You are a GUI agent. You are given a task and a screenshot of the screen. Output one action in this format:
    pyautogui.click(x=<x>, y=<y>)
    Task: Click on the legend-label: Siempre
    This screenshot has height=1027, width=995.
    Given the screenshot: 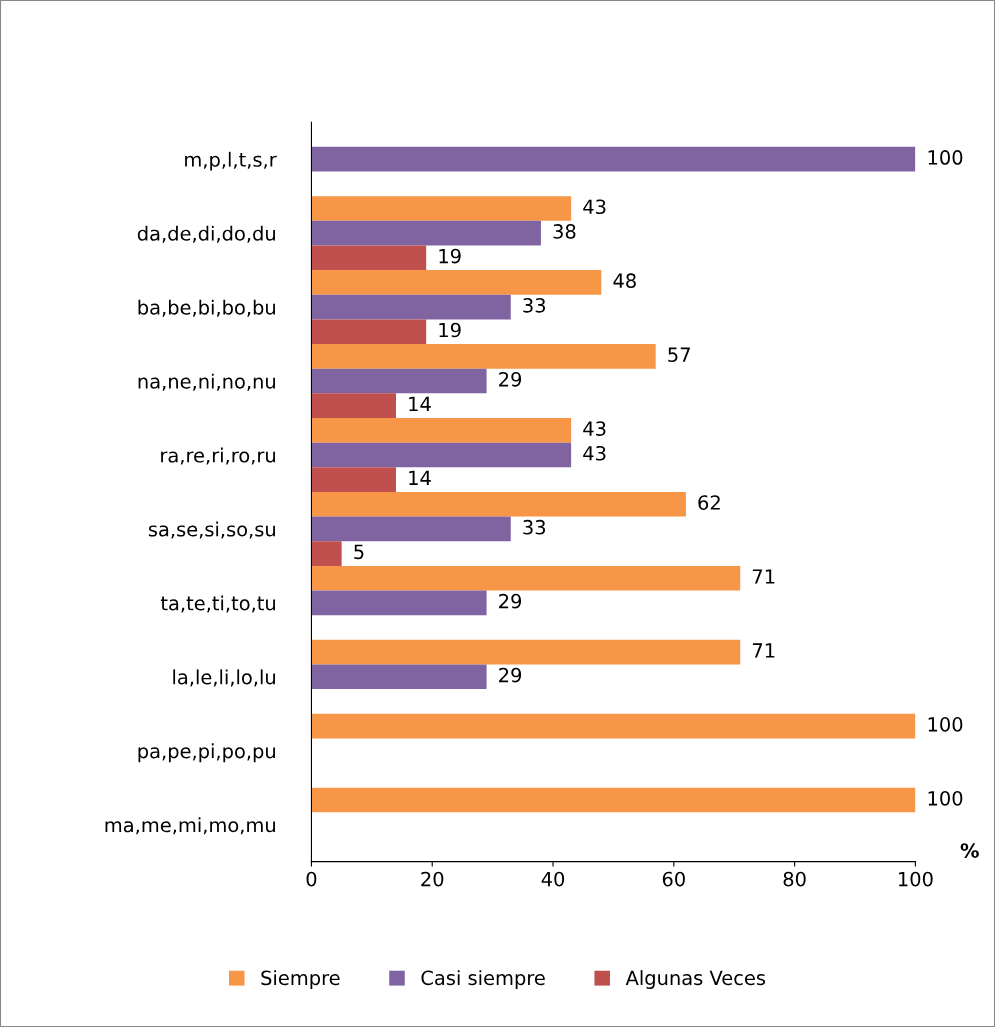 What is the action you would take?
    pyautogui.click(x=300, y=979)
    